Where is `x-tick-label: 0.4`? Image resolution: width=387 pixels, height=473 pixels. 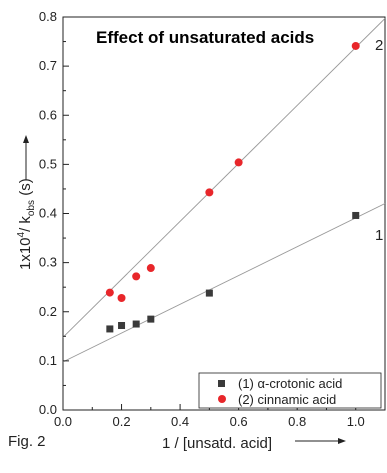
x-tick-label: 0.4 is located at coordinates (180, 421).